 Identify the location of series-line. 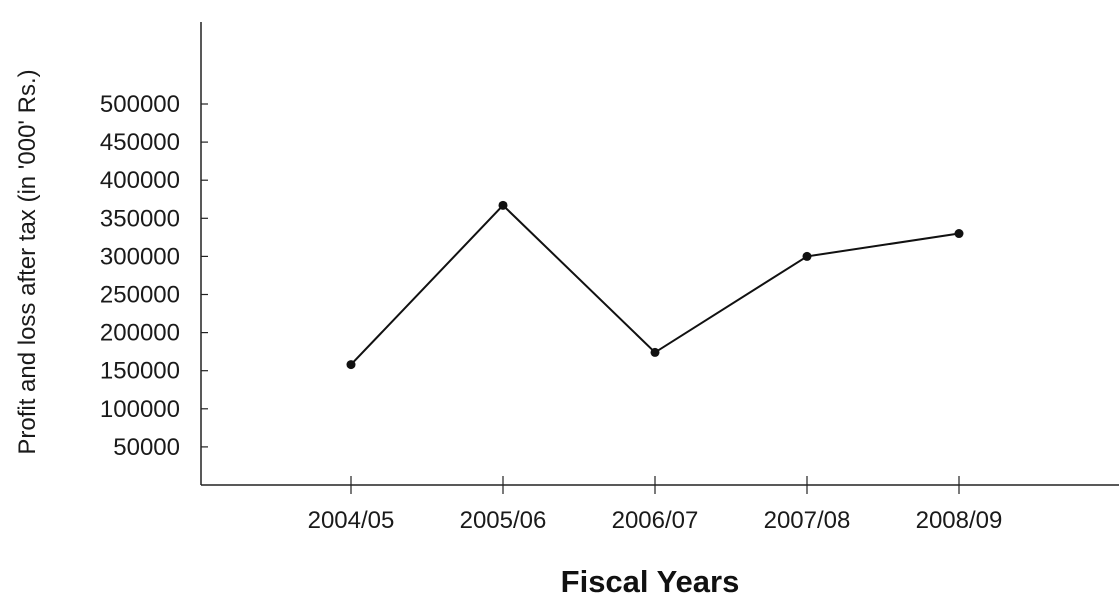
(655, 284).